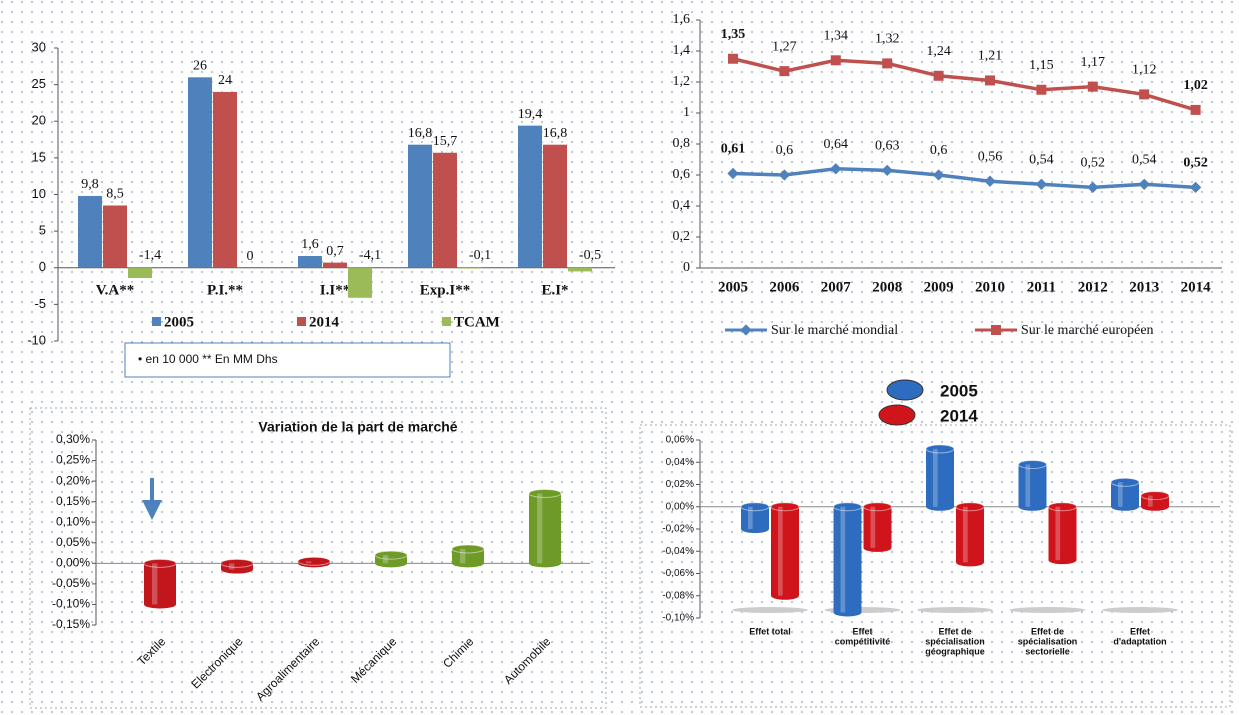 The width and height of the screenshot is (1239, 715). I want to click on y-tick-label: 20, so click(39, 120).